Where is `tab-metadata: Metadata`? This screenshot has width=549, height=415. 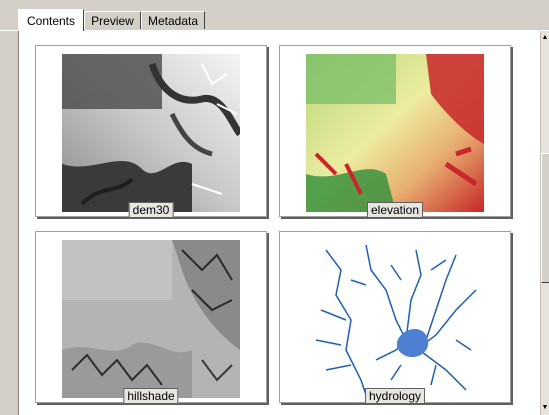 tab-metadata: Metadata is located at coordinates (173, 20).